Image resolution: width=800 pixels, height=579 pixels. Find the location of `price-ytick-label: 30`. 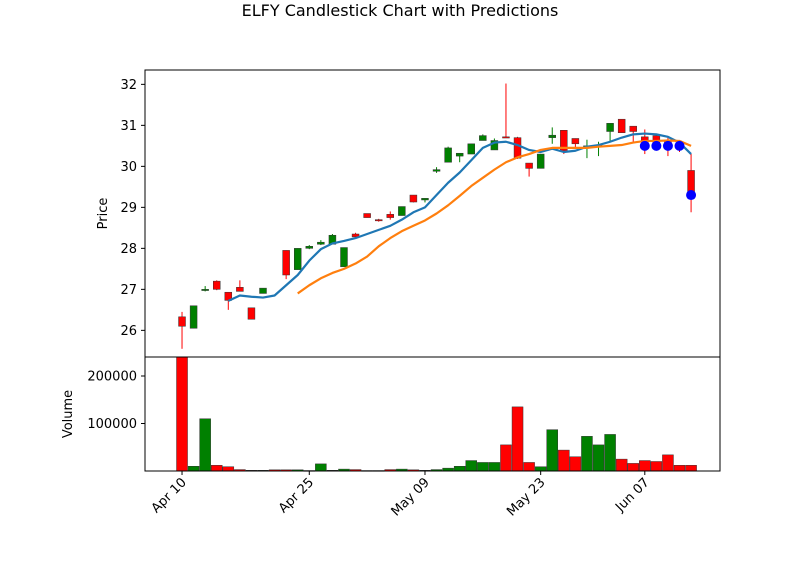

price-ytick-label: 30 is located at coordinates (128, 167).